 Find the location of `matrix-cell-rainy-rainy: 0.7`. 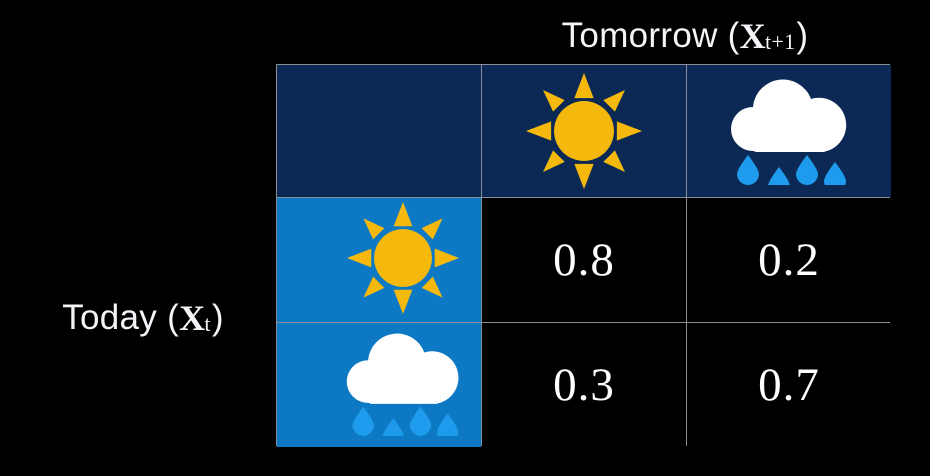

matrix-cell-rainy-rainy: 0.7 is located at coordinates (789, 385).